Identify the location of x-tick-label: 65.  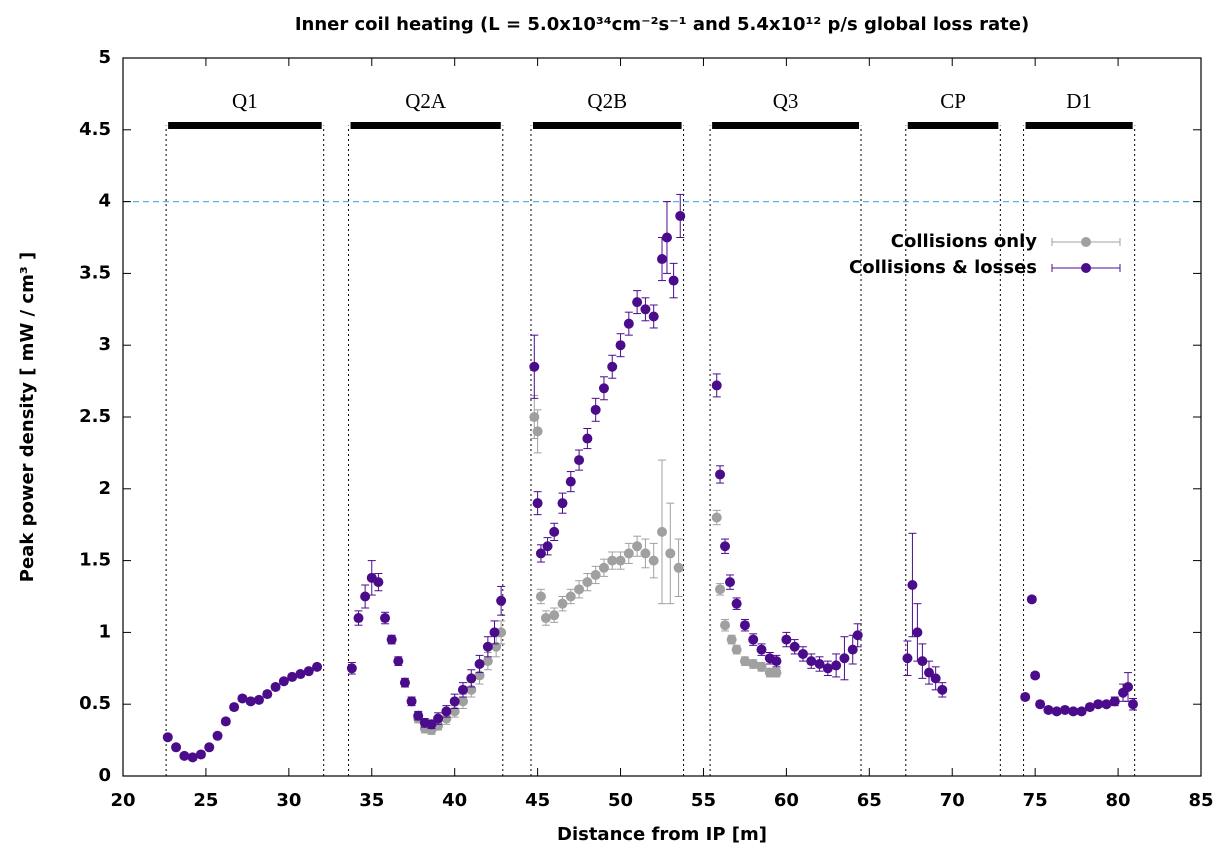
(869, 800).